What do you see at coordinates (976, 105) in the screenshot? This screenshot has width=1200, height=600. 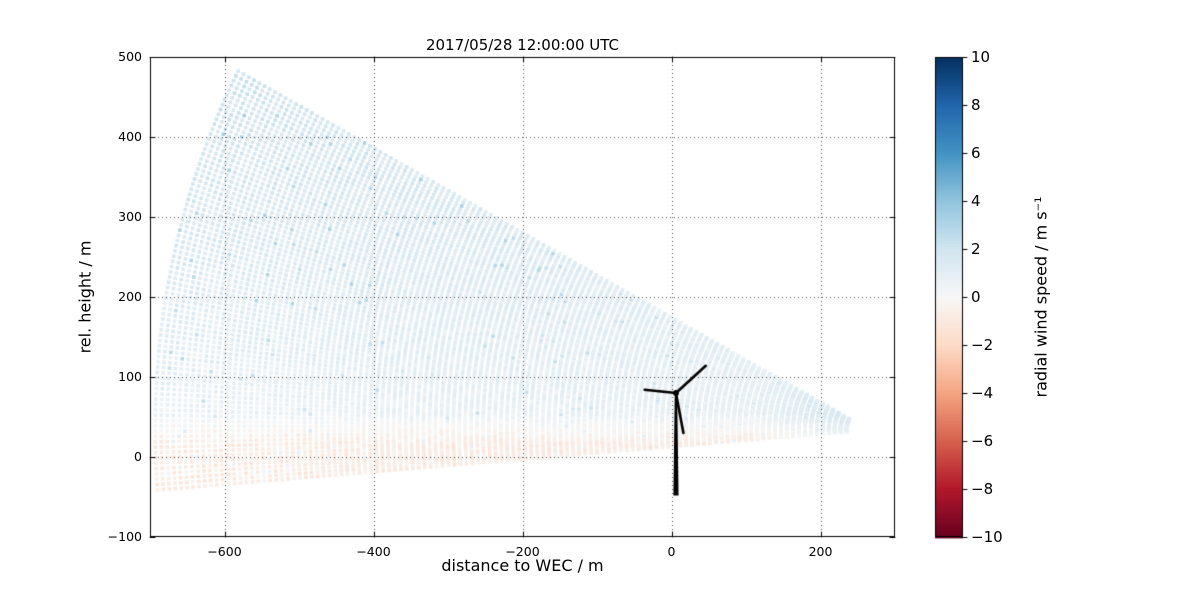 I see `colorbar-tick-label: 8` at bounding box center [976, 105].